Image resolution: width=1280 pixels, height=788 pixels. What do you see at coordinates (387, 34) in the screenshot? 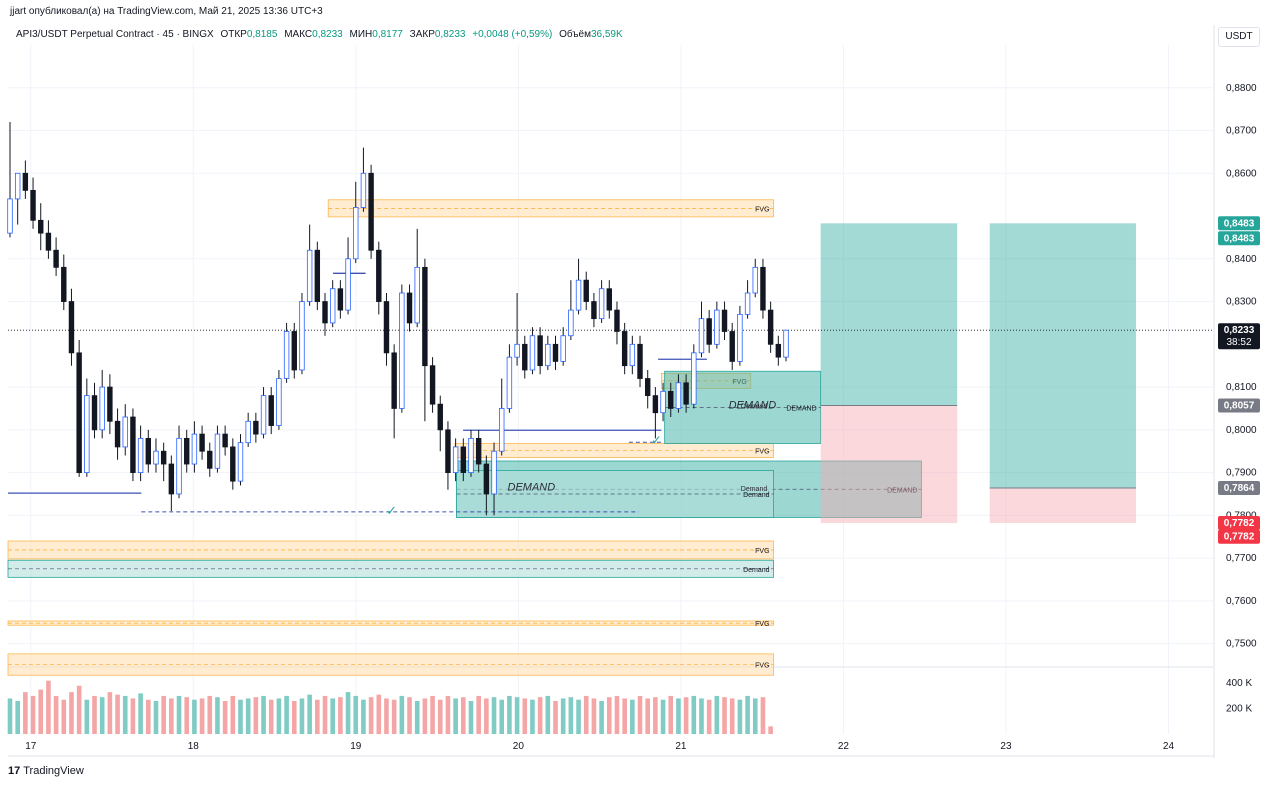
I see `low-value: 0,8177` at bounding box center [387, 34].